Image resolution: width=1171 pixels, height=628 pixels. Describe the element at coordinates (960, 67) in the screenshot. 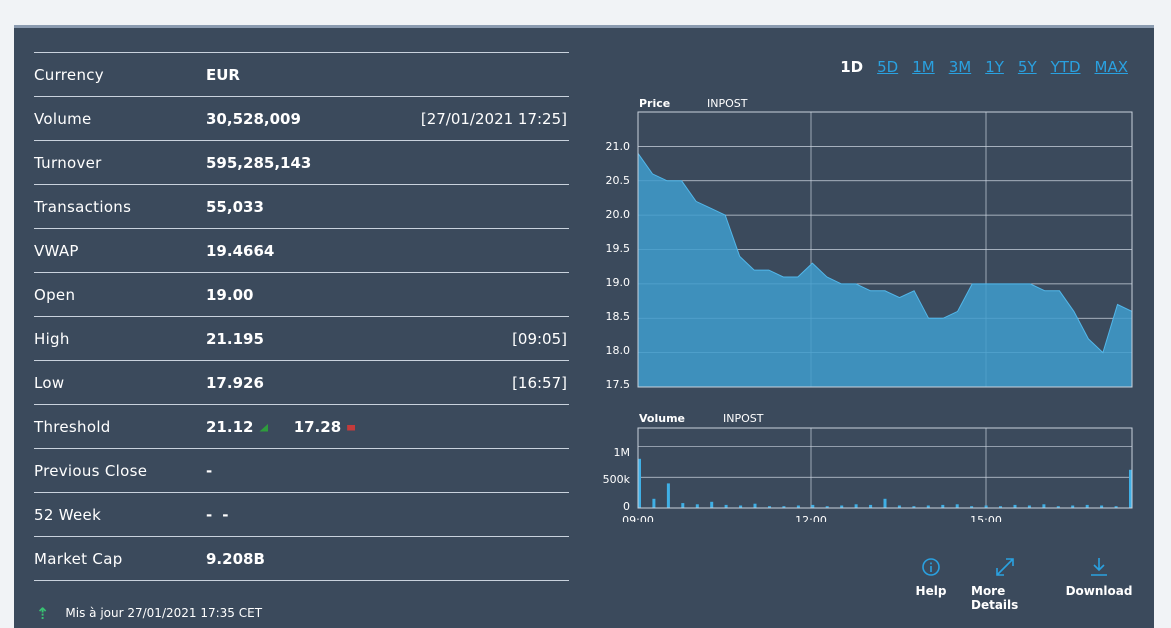

I see `period-3m: 3M` at that location.